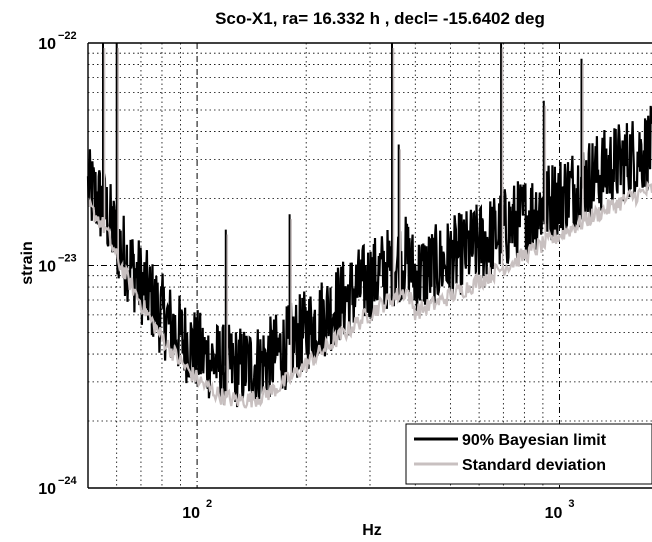 This screenshot has width=652, height=542. Describe the element at coordinates (534, 465) in the screenshot. I see `legend-label-stddev: Standard deviation` at that location.